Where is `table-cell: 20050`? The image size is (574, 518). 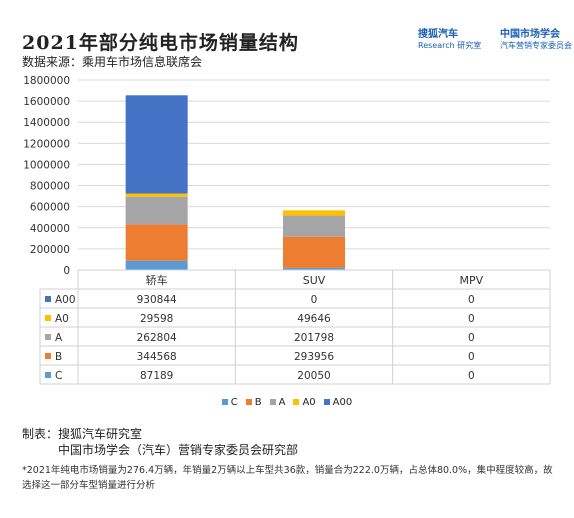
table-cell: 20050 is located at coordinates (313, 376).